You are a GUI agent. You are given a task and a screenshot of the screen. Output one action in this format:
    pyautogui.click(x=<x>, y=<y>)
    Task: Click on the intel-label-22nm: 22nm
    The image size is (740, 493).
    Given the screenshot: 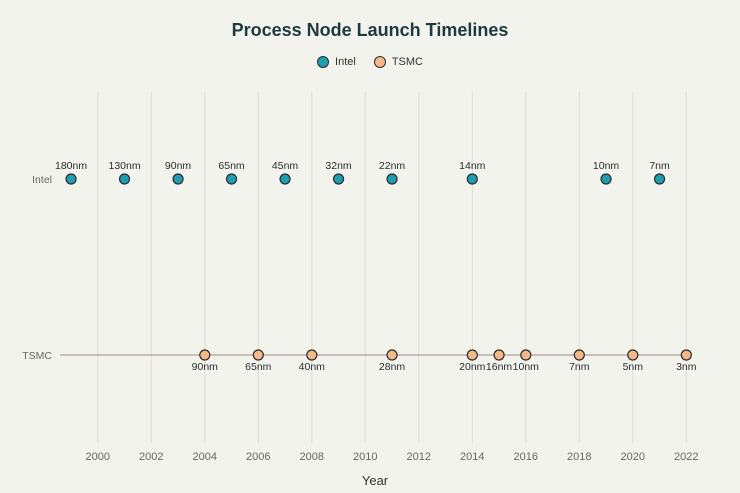 What is the action you would take?
    pyautogui.click(x=392, y=166)
    